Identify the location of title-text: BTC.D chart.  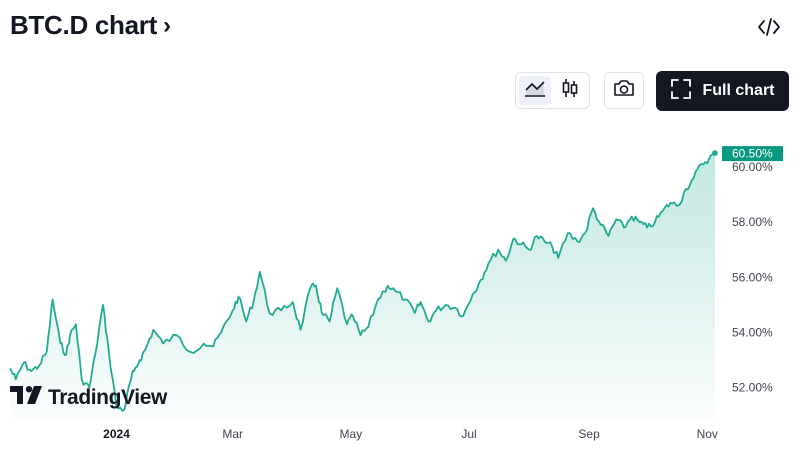
(83, 25).